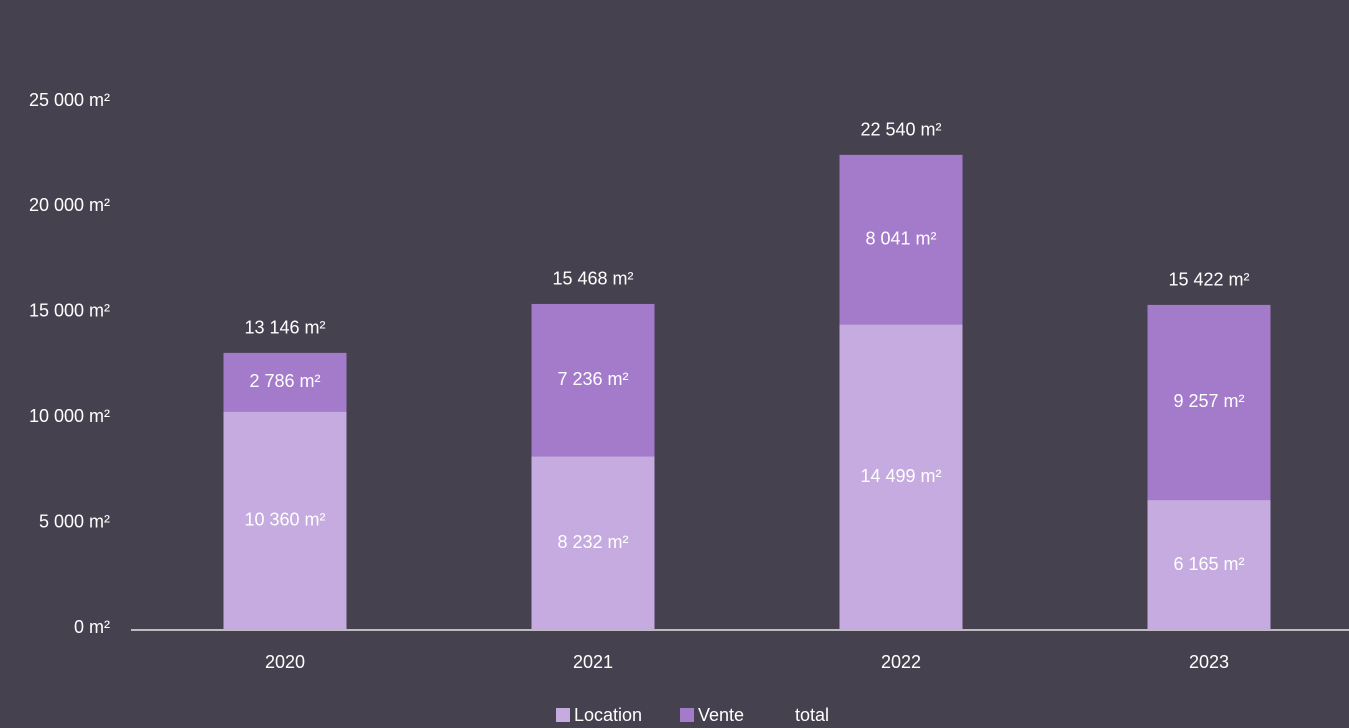 The height and width of the screenshot is (728, 1349). I want to click on data-label: 14 499 m², so click(900, 476).